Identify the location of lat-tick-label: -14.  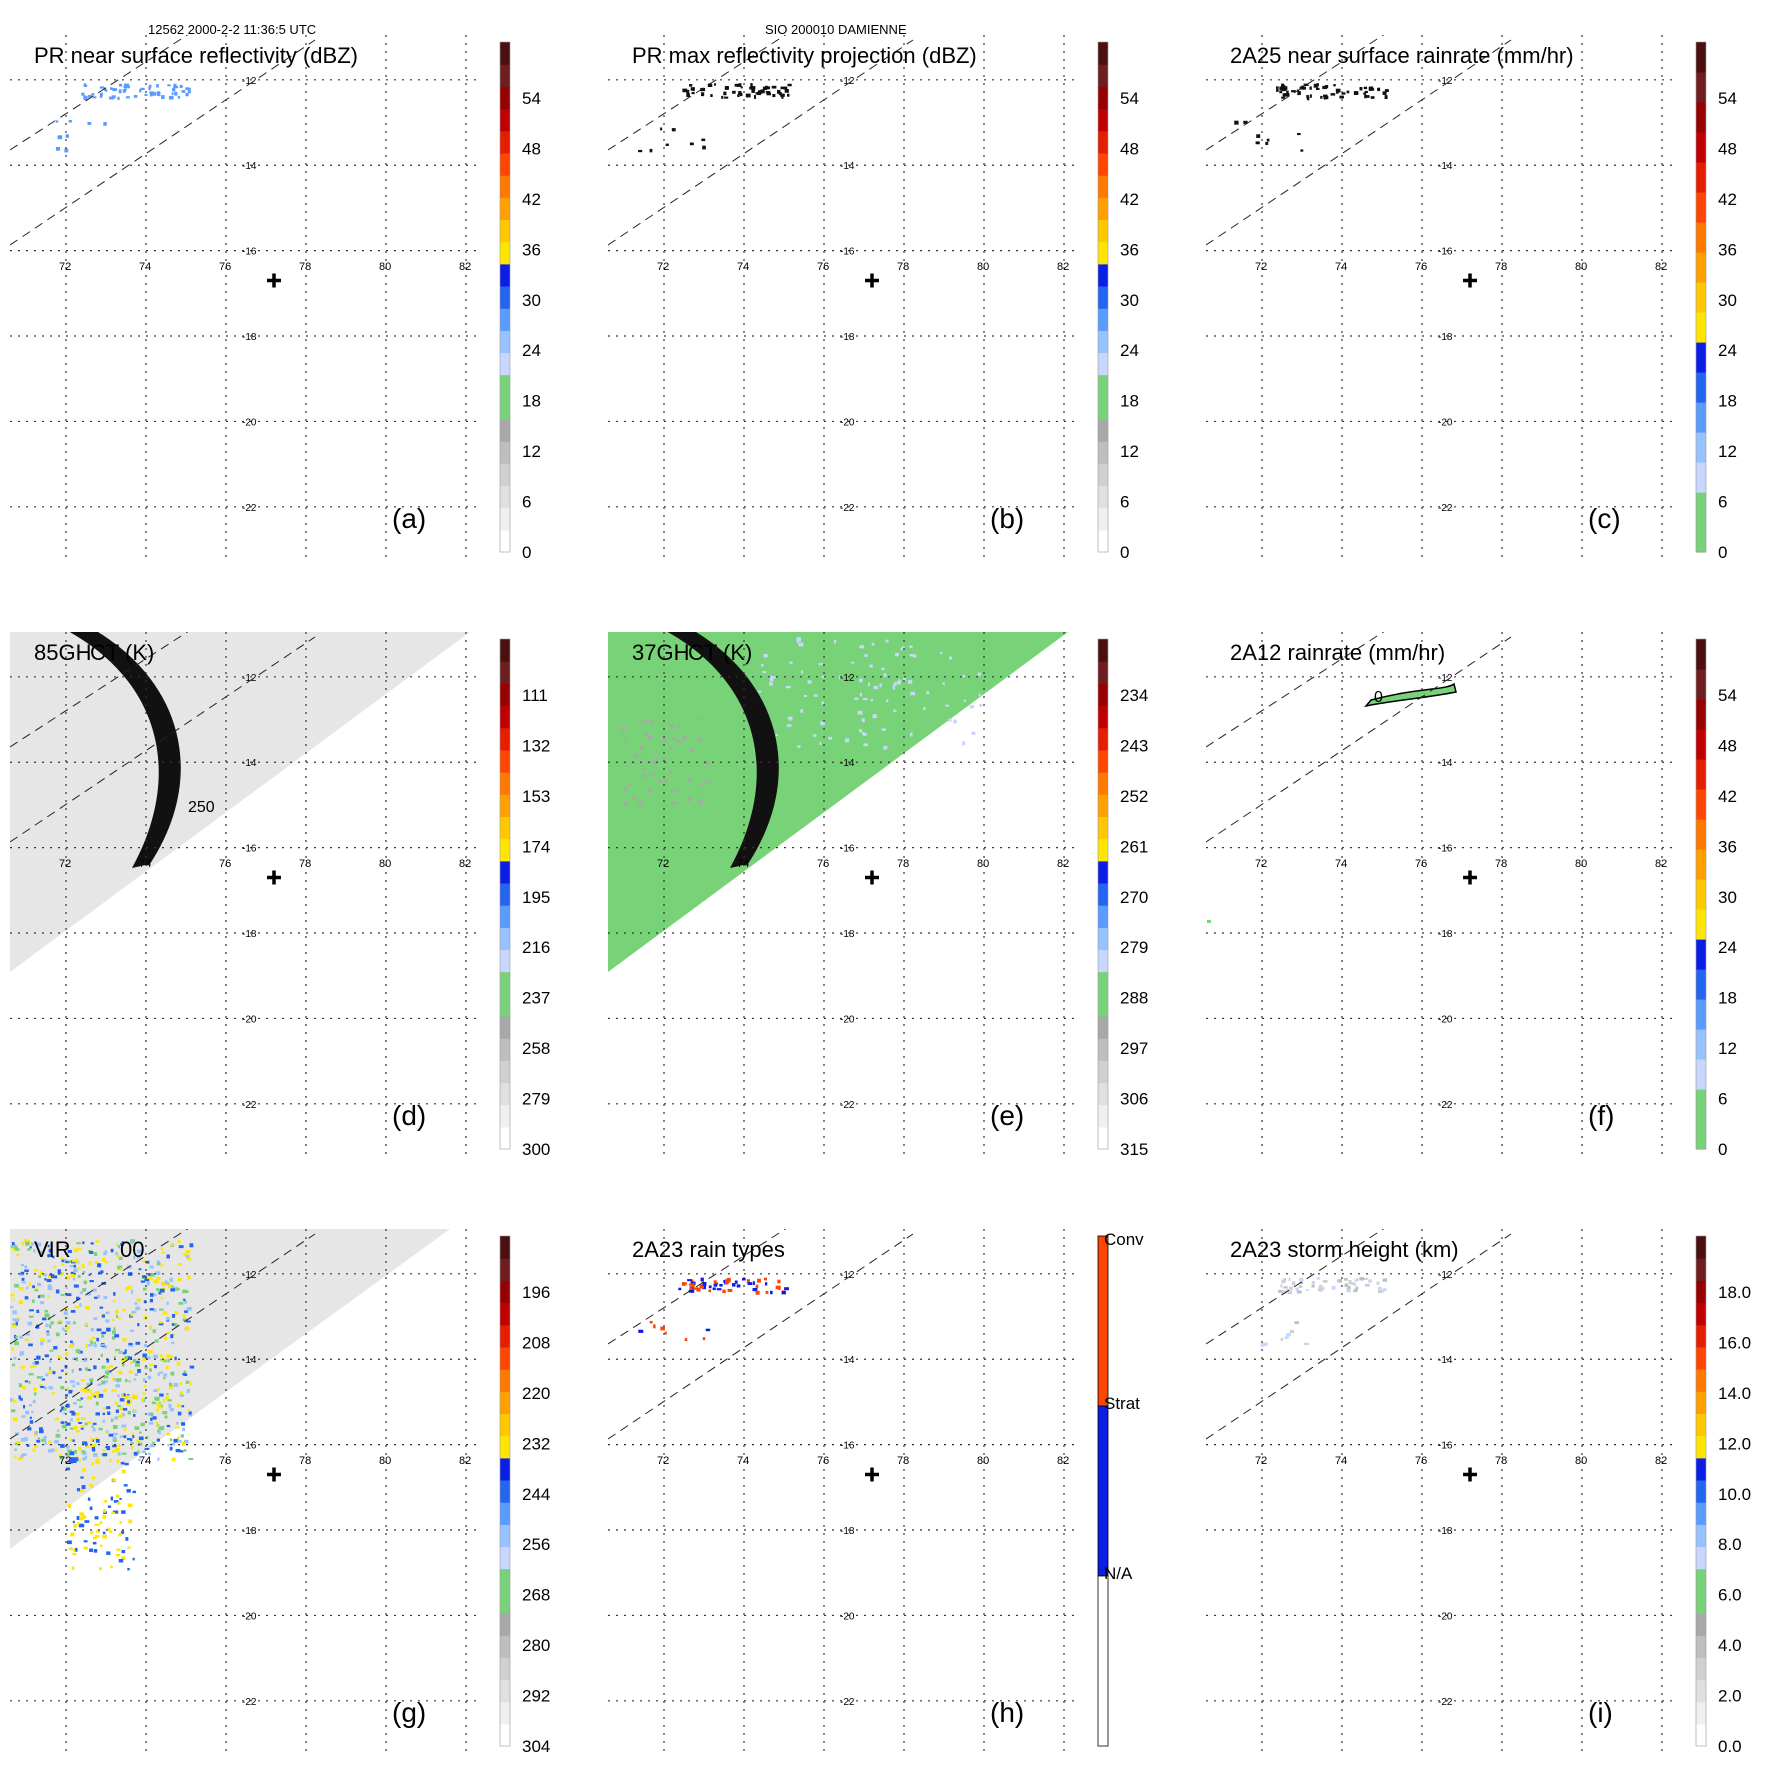
(249, 166).